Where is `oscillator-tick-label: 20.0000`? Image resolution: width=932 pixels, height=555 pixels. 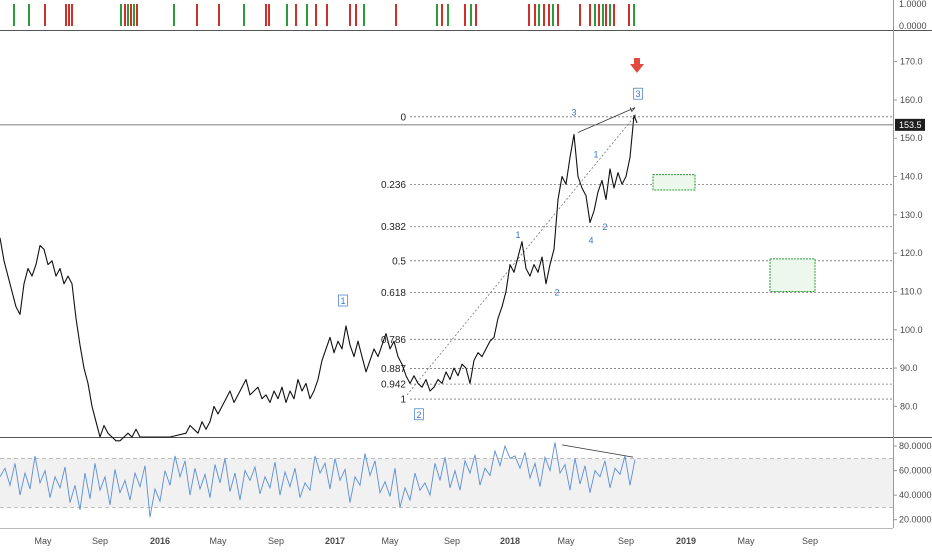
oscillator-tick-label: 20.0000 is located at coordinates (915, 520).